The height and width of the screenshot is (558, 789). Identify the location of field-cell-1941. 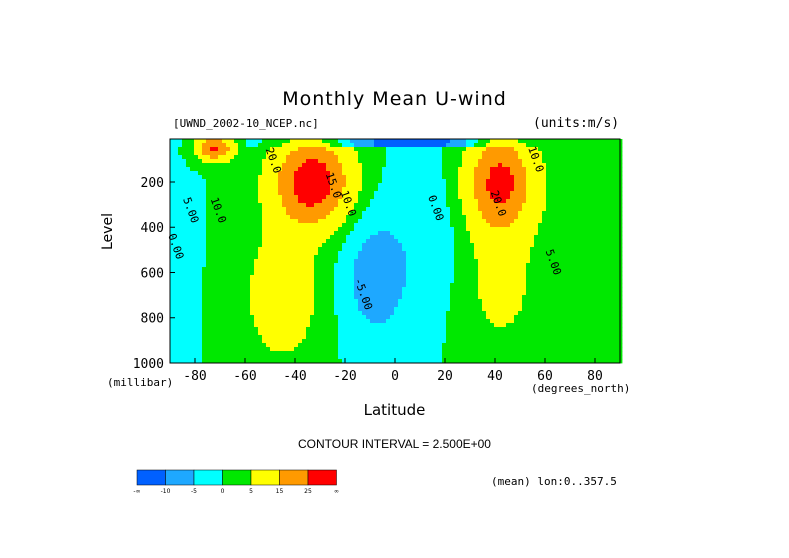
(252, 209).